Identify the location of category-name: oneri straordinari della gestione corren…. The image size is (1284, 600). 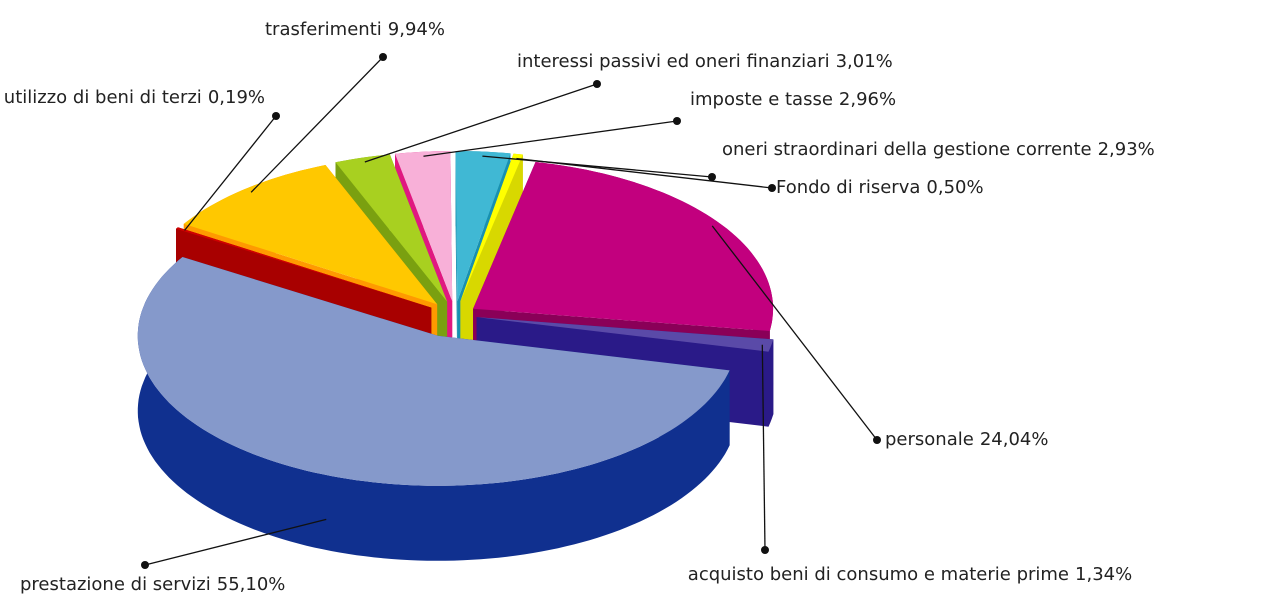
(907, 149).